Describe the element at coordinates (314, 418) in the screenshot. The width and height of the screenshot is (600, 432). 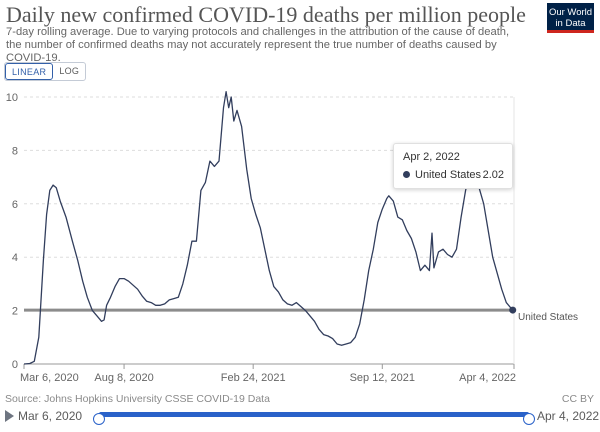
I see `timeline-track` at that location.